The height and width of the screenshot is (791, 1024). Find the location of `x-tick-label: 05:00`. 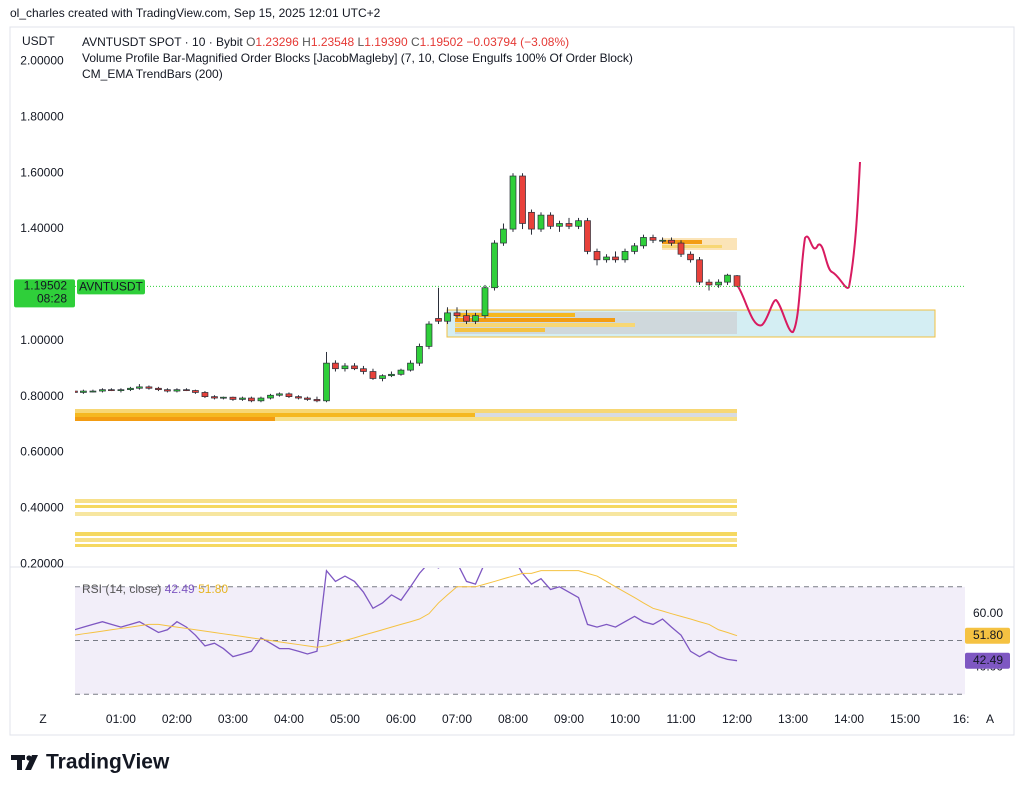

x-tick-label: 05:00 is located at coordinates (345, 719).